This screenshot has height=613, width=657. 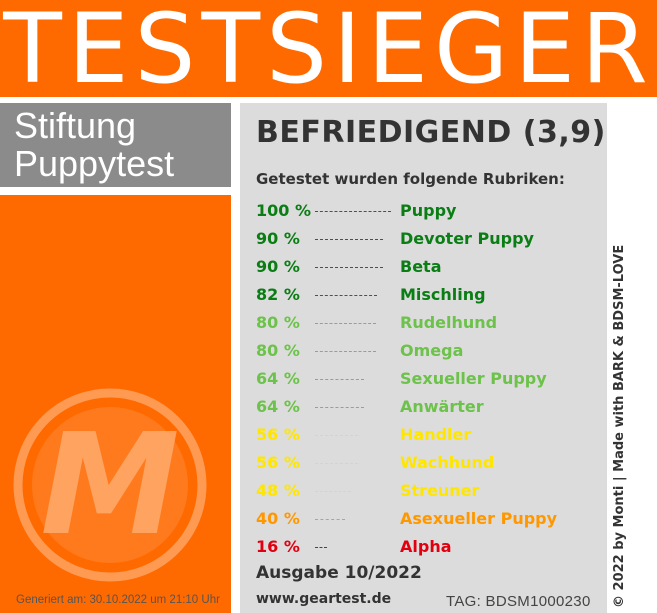 I want to click on issue-label: Ausgabe 10/2022, so click(x=339, y=573).